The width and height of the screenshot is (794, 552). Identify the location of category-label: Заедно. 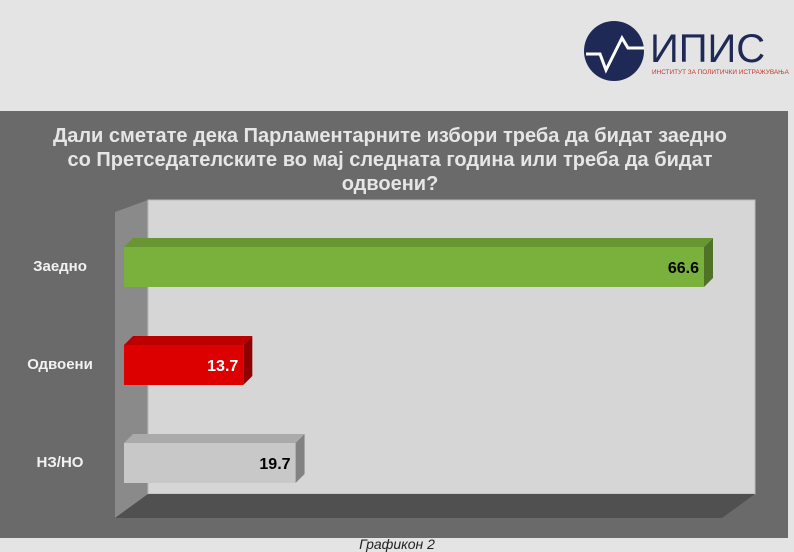
(60, 266).